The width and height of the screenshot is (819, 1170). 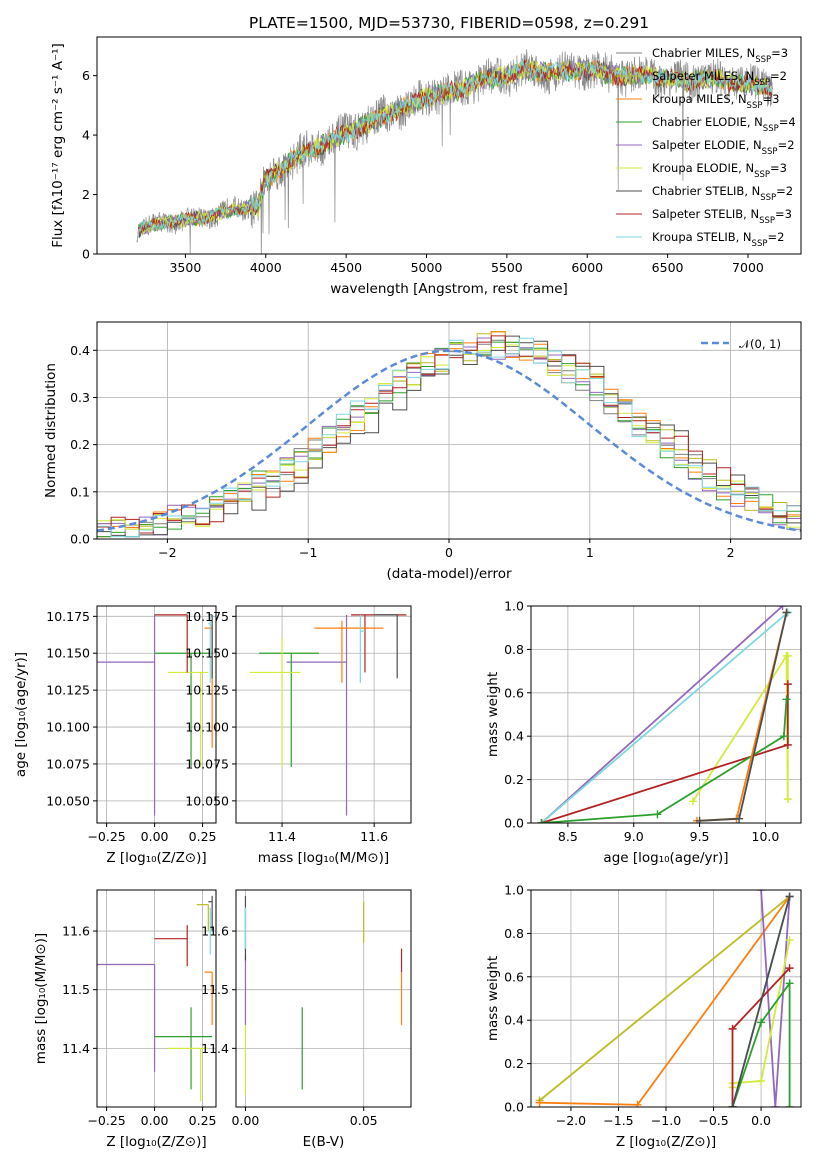 I want to click on y-tick-label: 10.175, so click(x=68, y=616).